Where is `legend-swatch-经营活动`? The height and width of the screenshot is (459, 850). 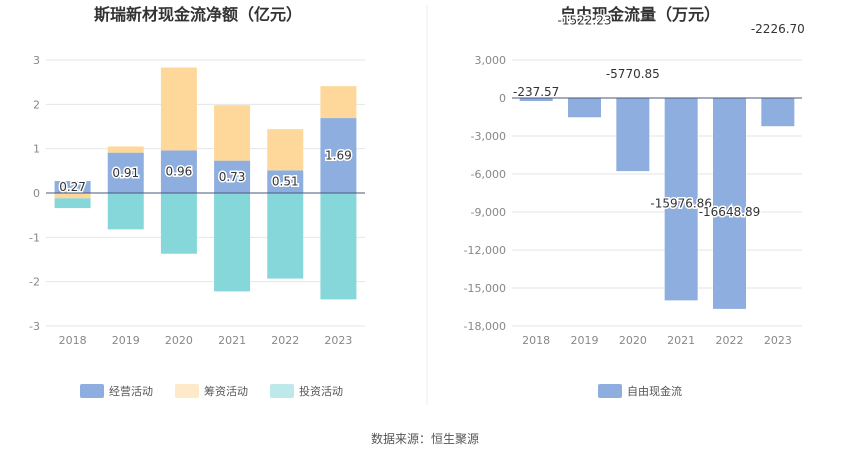
legend-swatch-经营活动 is located at coordinates (92, 391).